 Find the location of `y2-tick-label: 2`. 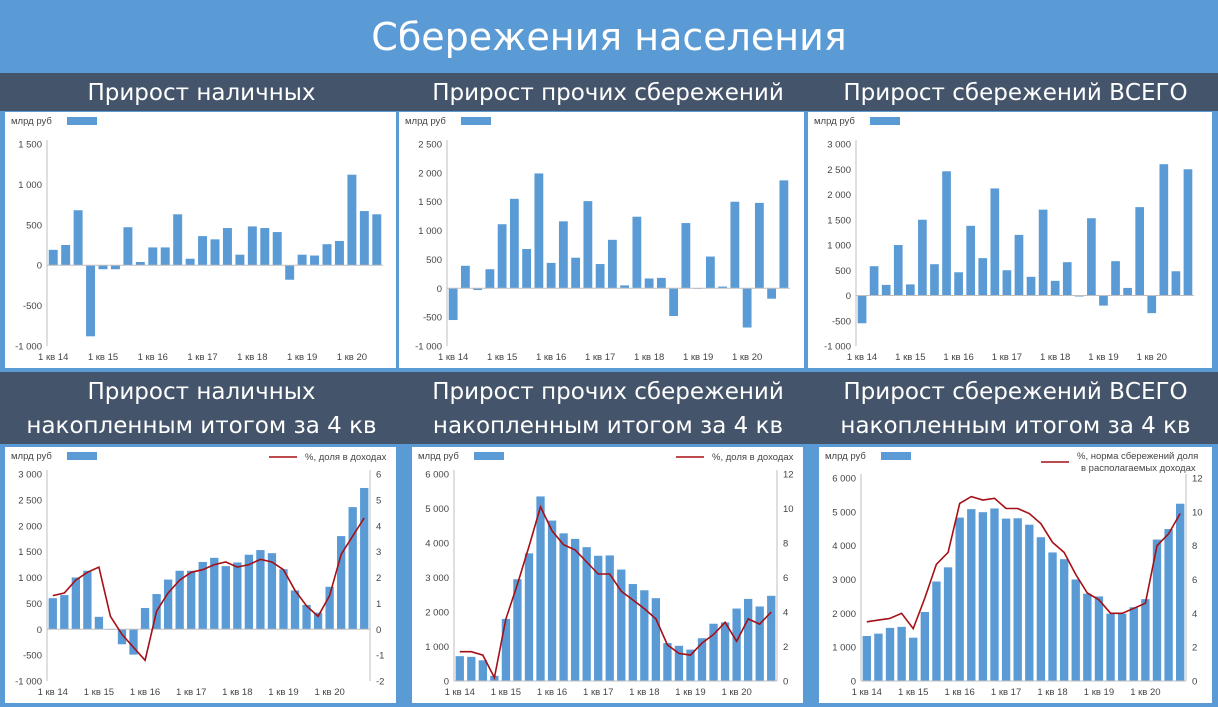

y2-tick-label: 2 is located at coordinates (378, 578).